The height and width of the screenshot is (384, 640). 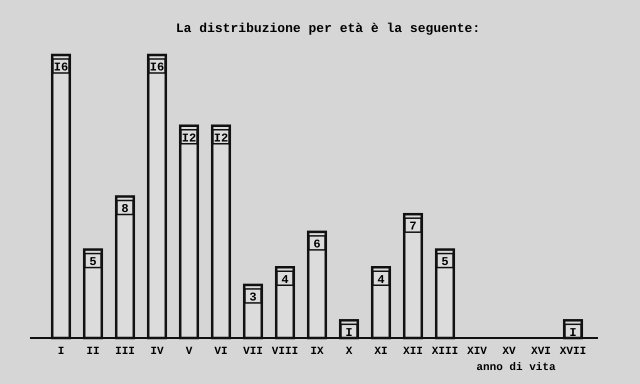 I want to click on x-tick-label: XVII, so click(x=573, y=352).